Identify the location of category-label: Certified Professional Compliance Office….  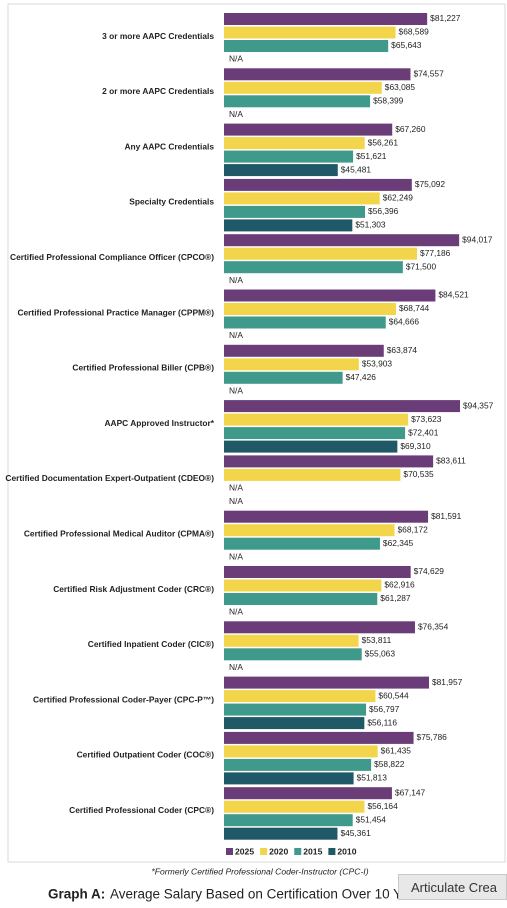
(112, 257).